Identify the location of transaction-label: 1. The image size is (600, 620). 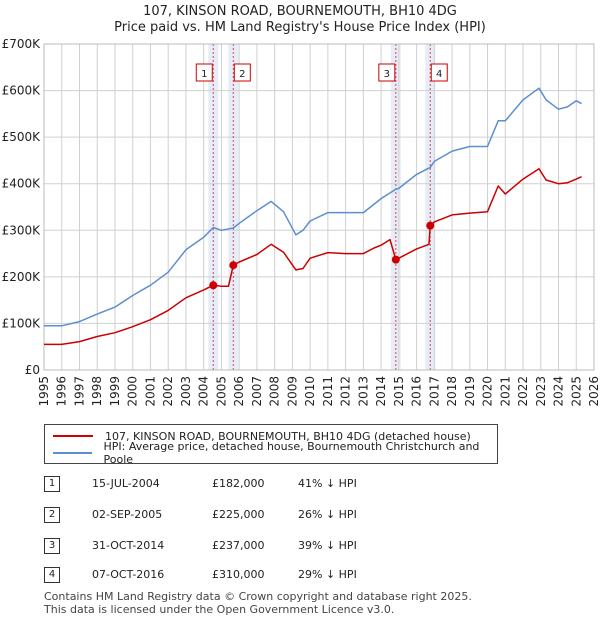
(204, 74).